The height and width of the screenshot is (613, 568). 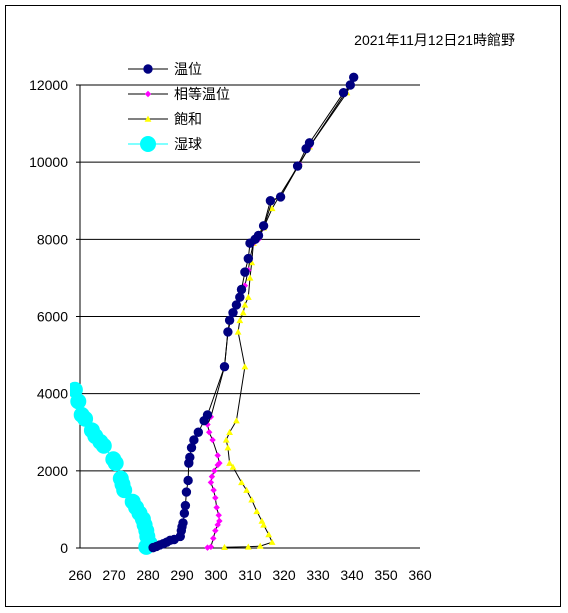 What do you see at coordinates (165, 119) in the screenshot?
I see `legend-entry: 飽和` at bounding box center [165, 119].